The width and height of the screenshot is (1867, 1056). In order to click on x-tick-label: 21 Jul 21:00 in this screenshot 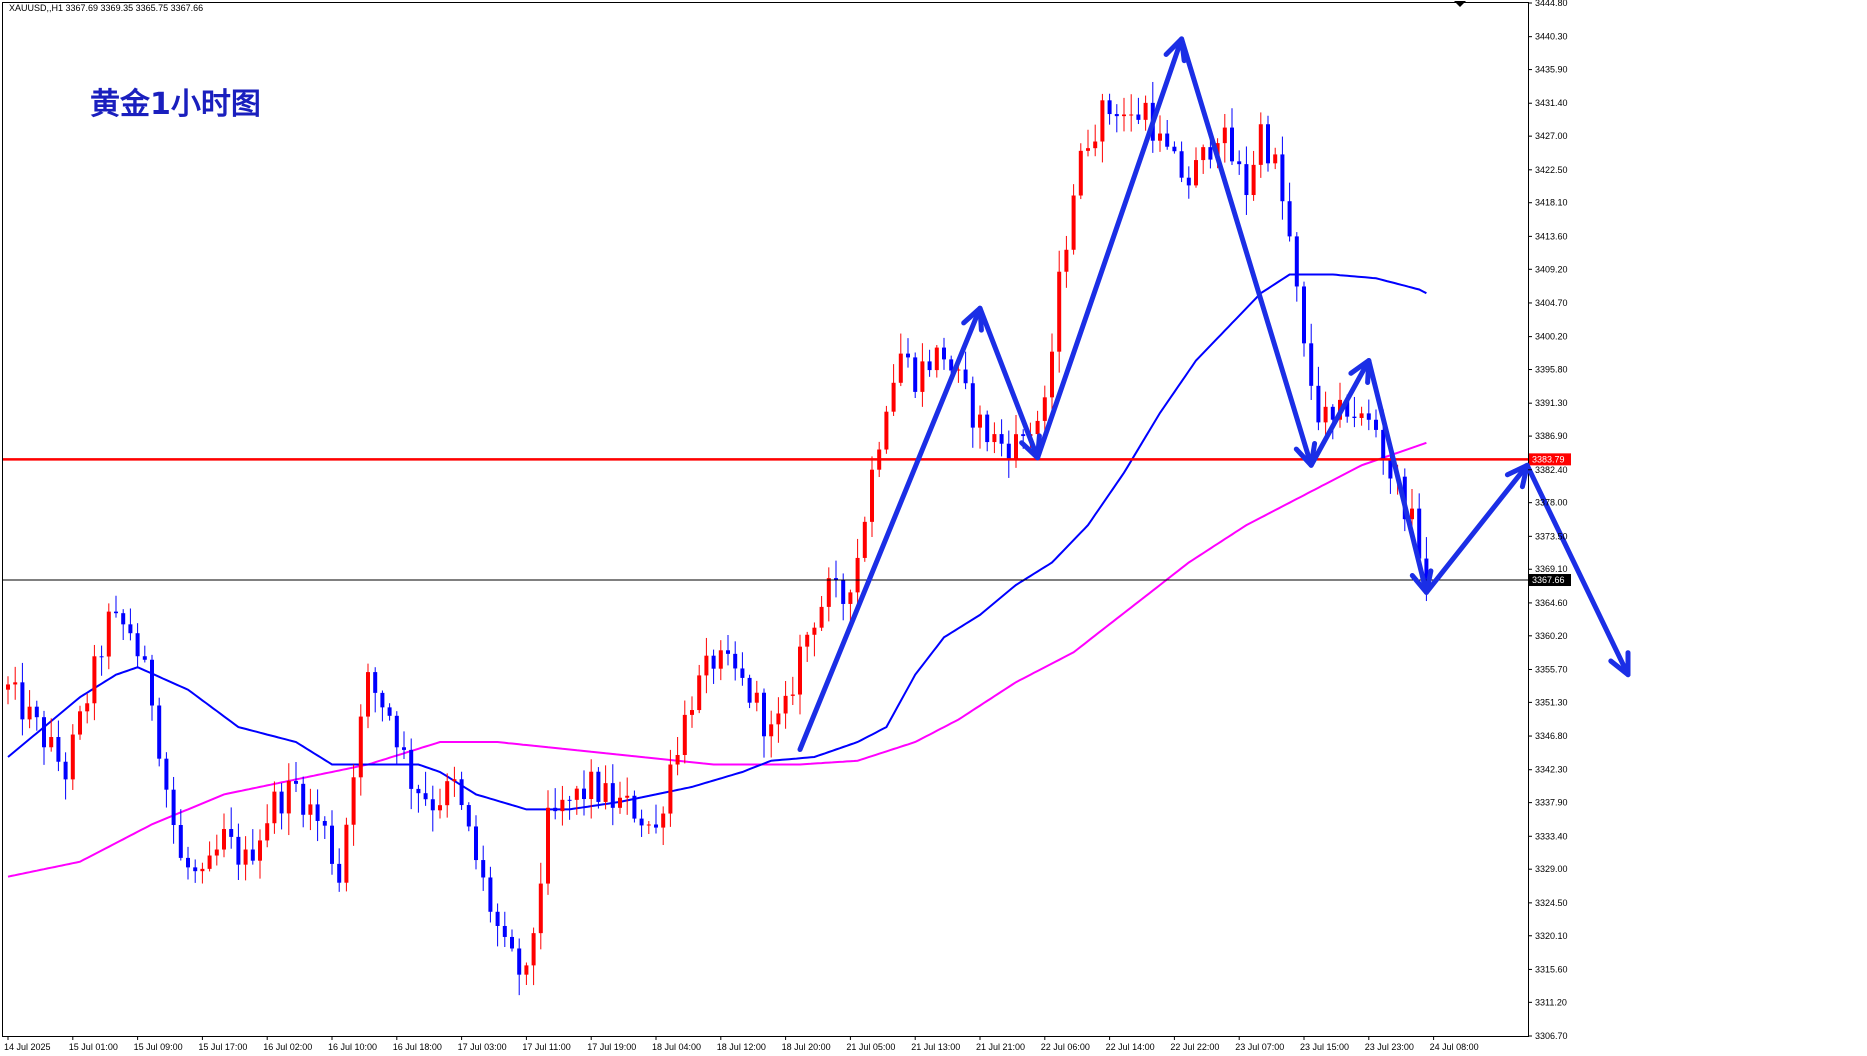, I will do `click(1000, 1047)`.